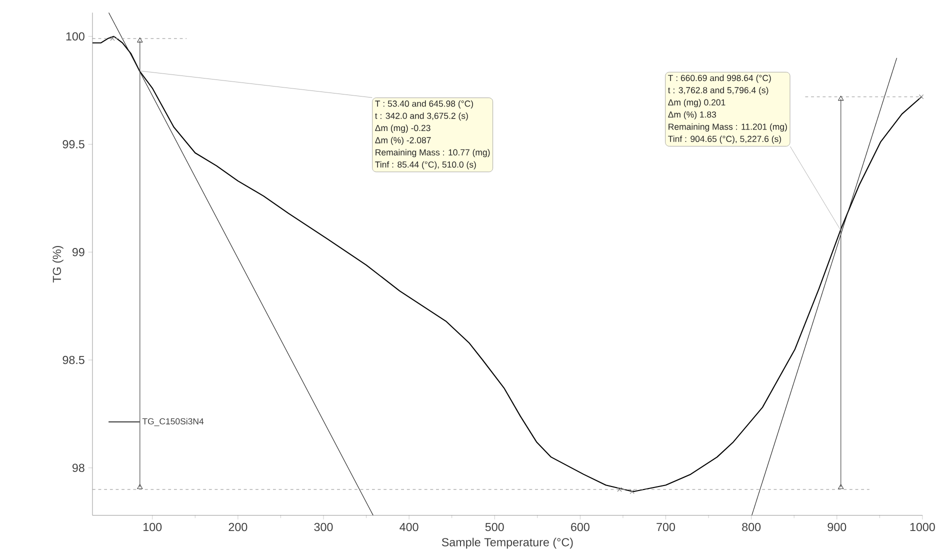 Image resolution: width=939 pixels, height=559 pixels. What do you see at coordinates (173, 422) in the screenshot?
I see `text: TG_C150Si3N4` at bounding box center [173, 422].